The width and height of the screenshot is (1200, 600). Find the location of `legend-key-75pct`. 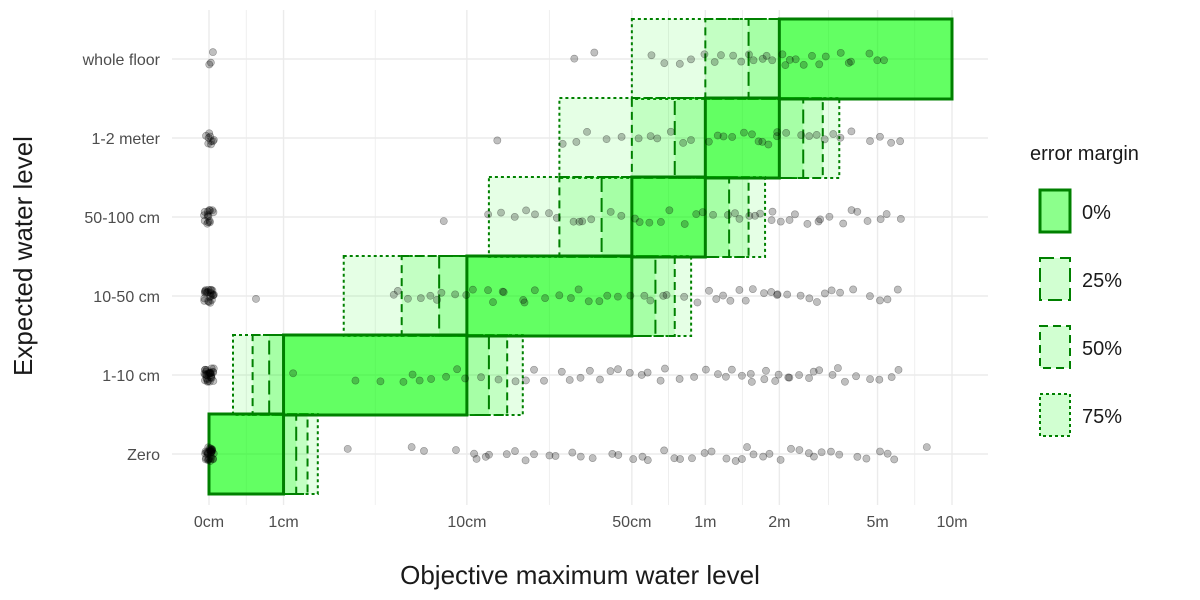

legend-key-75pct is located at coordinates (1055, 415).